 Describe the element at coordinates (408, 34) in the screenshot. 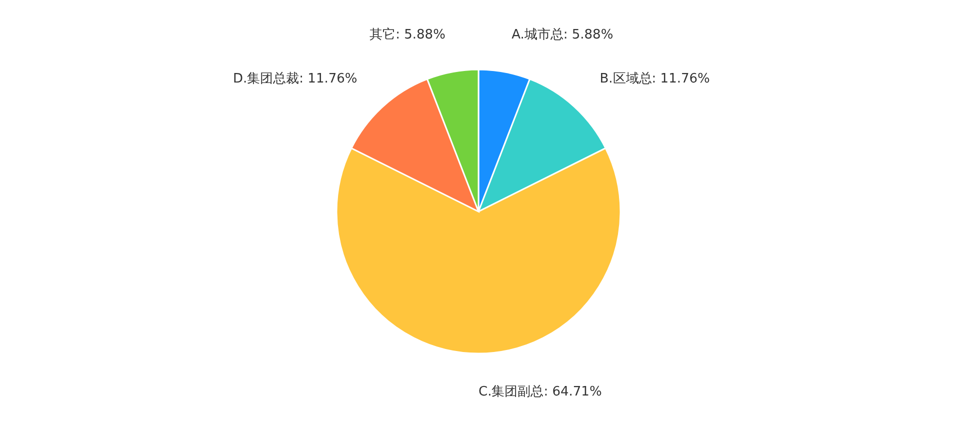

I see `slice-label: 其它: 5.88%` at that location.